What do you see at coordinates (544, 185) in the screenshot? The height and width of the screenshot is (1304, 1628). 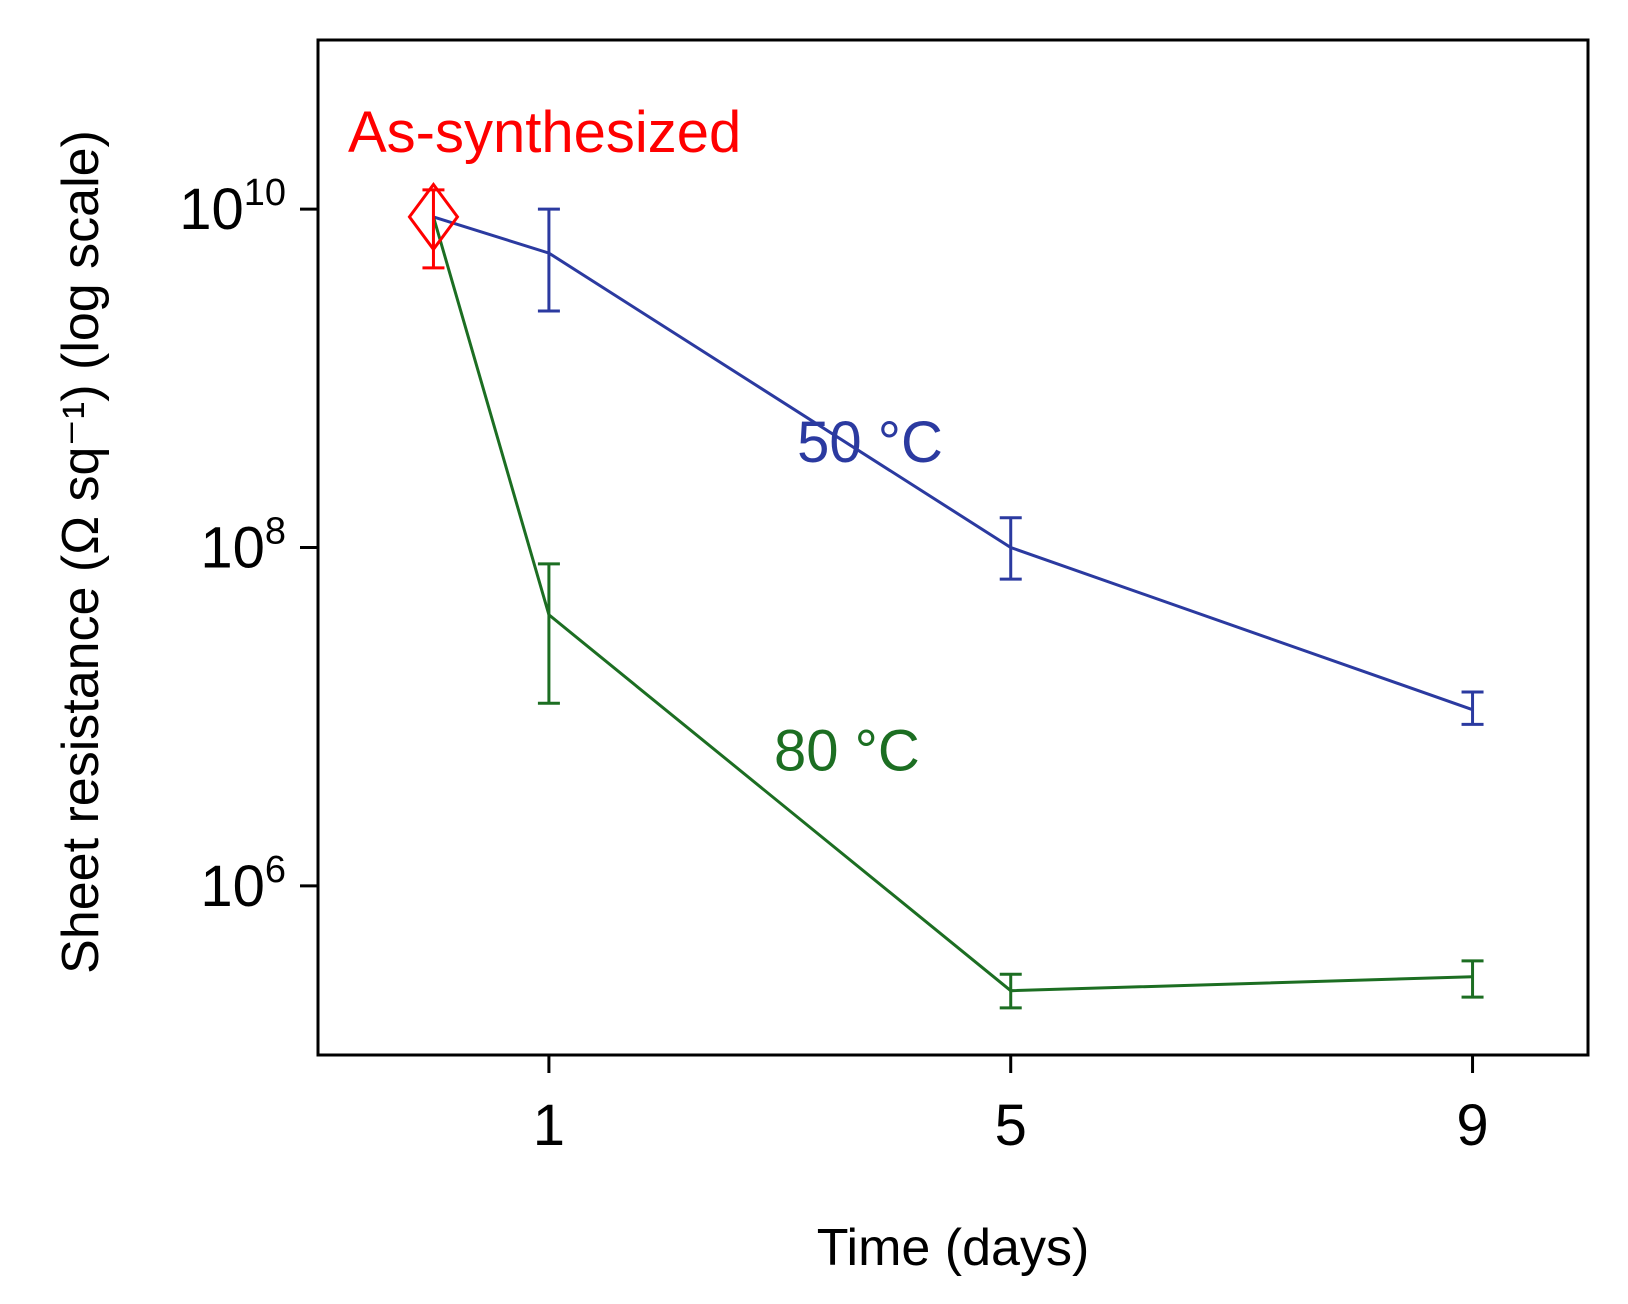 I see `as-synthesized-layer: As-synthesized` at bounding box center [544, 185].